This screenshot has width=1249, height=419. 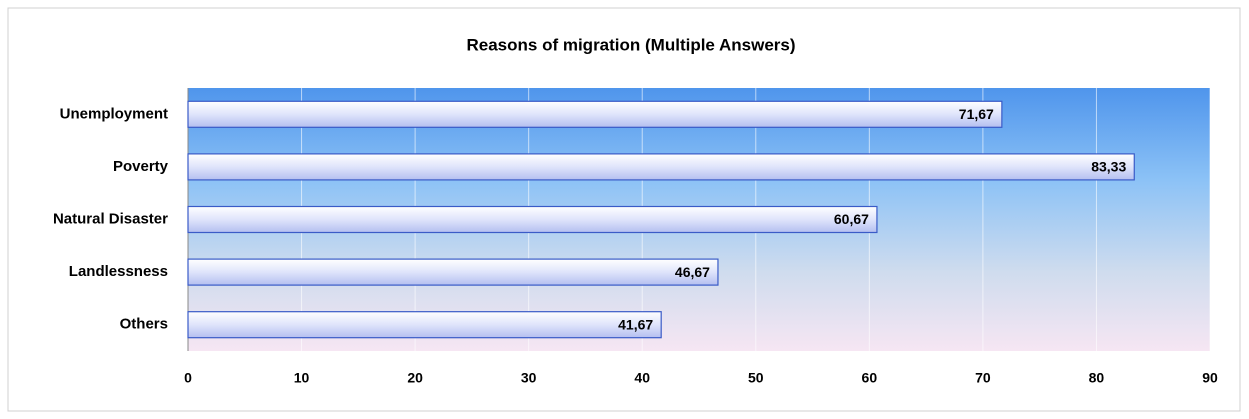 What do you see at coordinates (692, 272) in the screenshot?
I see `data-label: 46,67` at bounding box center [692, 272].